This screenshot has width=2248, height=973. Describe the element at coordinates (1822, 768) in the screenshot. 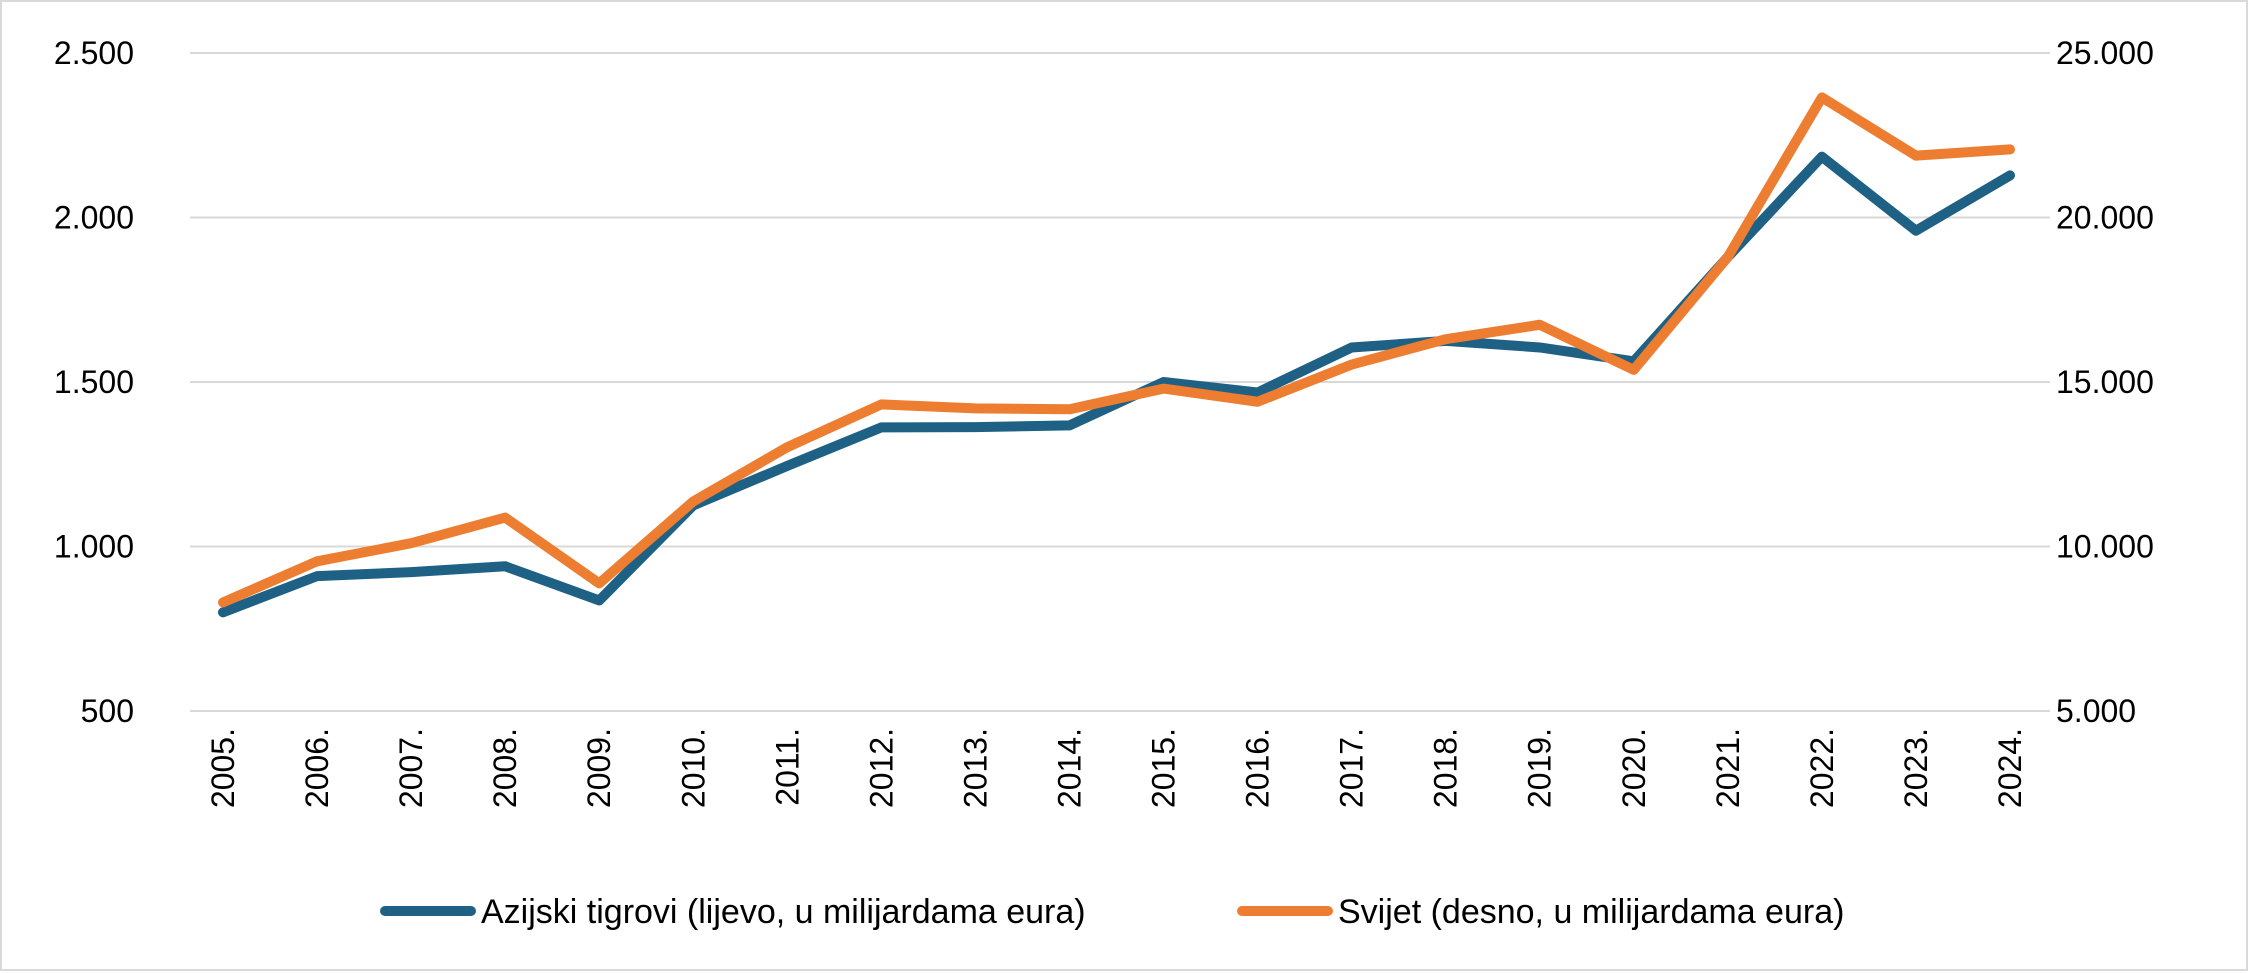

I see `x-tick-label: 2022.` at that location.